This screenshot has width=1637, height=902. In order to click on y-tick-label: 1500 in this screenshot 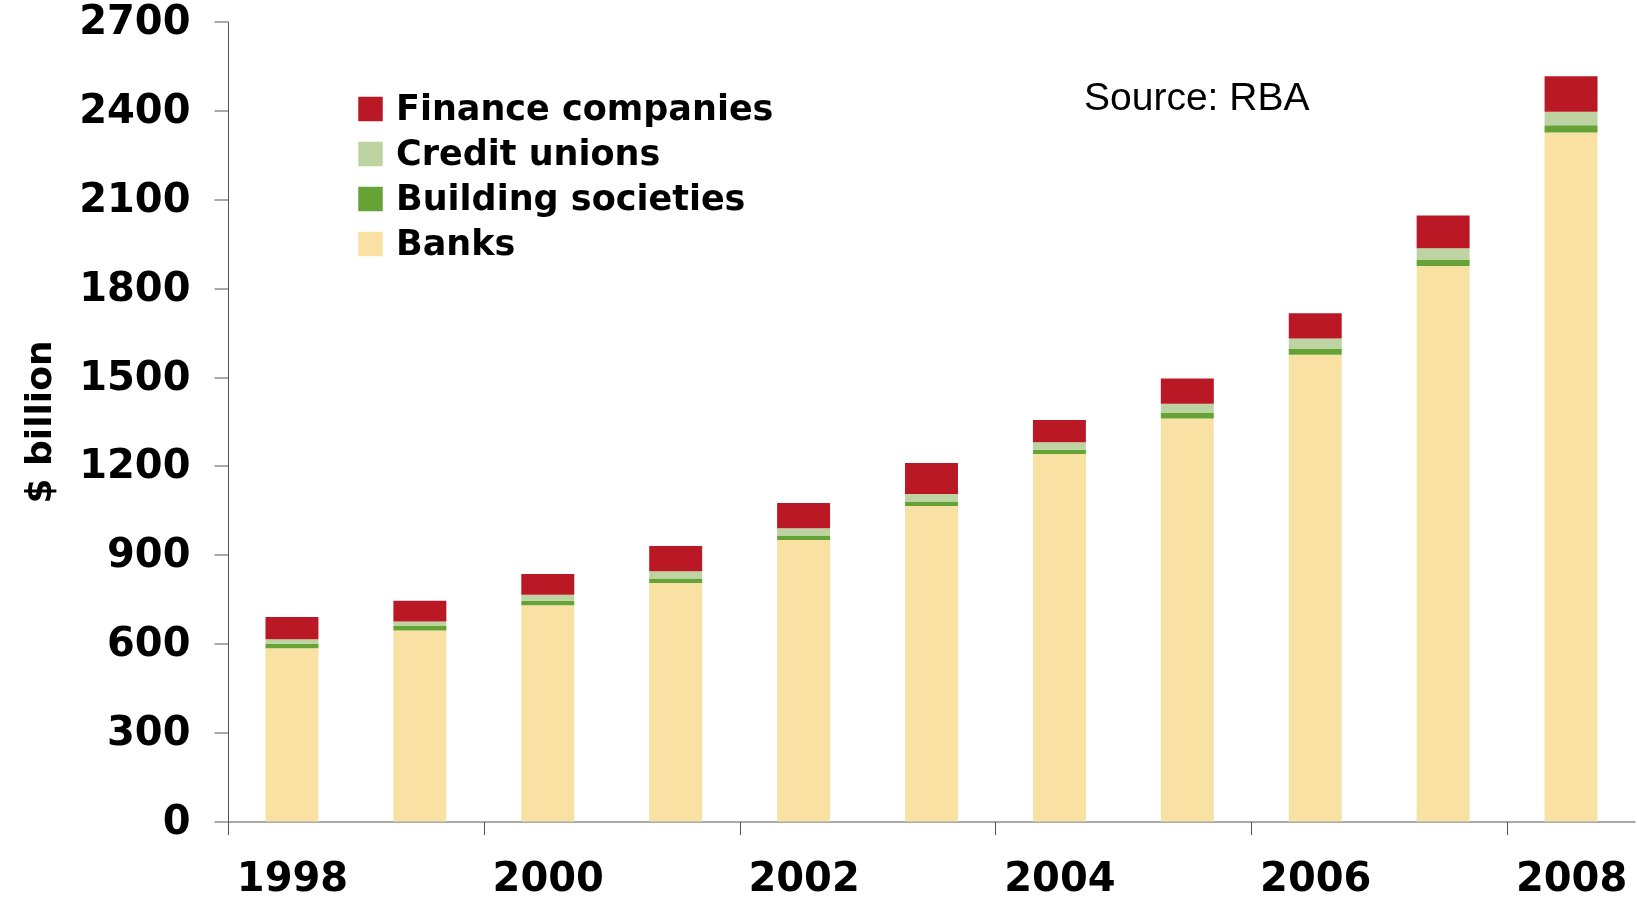, I will do `click(135, 375)`.